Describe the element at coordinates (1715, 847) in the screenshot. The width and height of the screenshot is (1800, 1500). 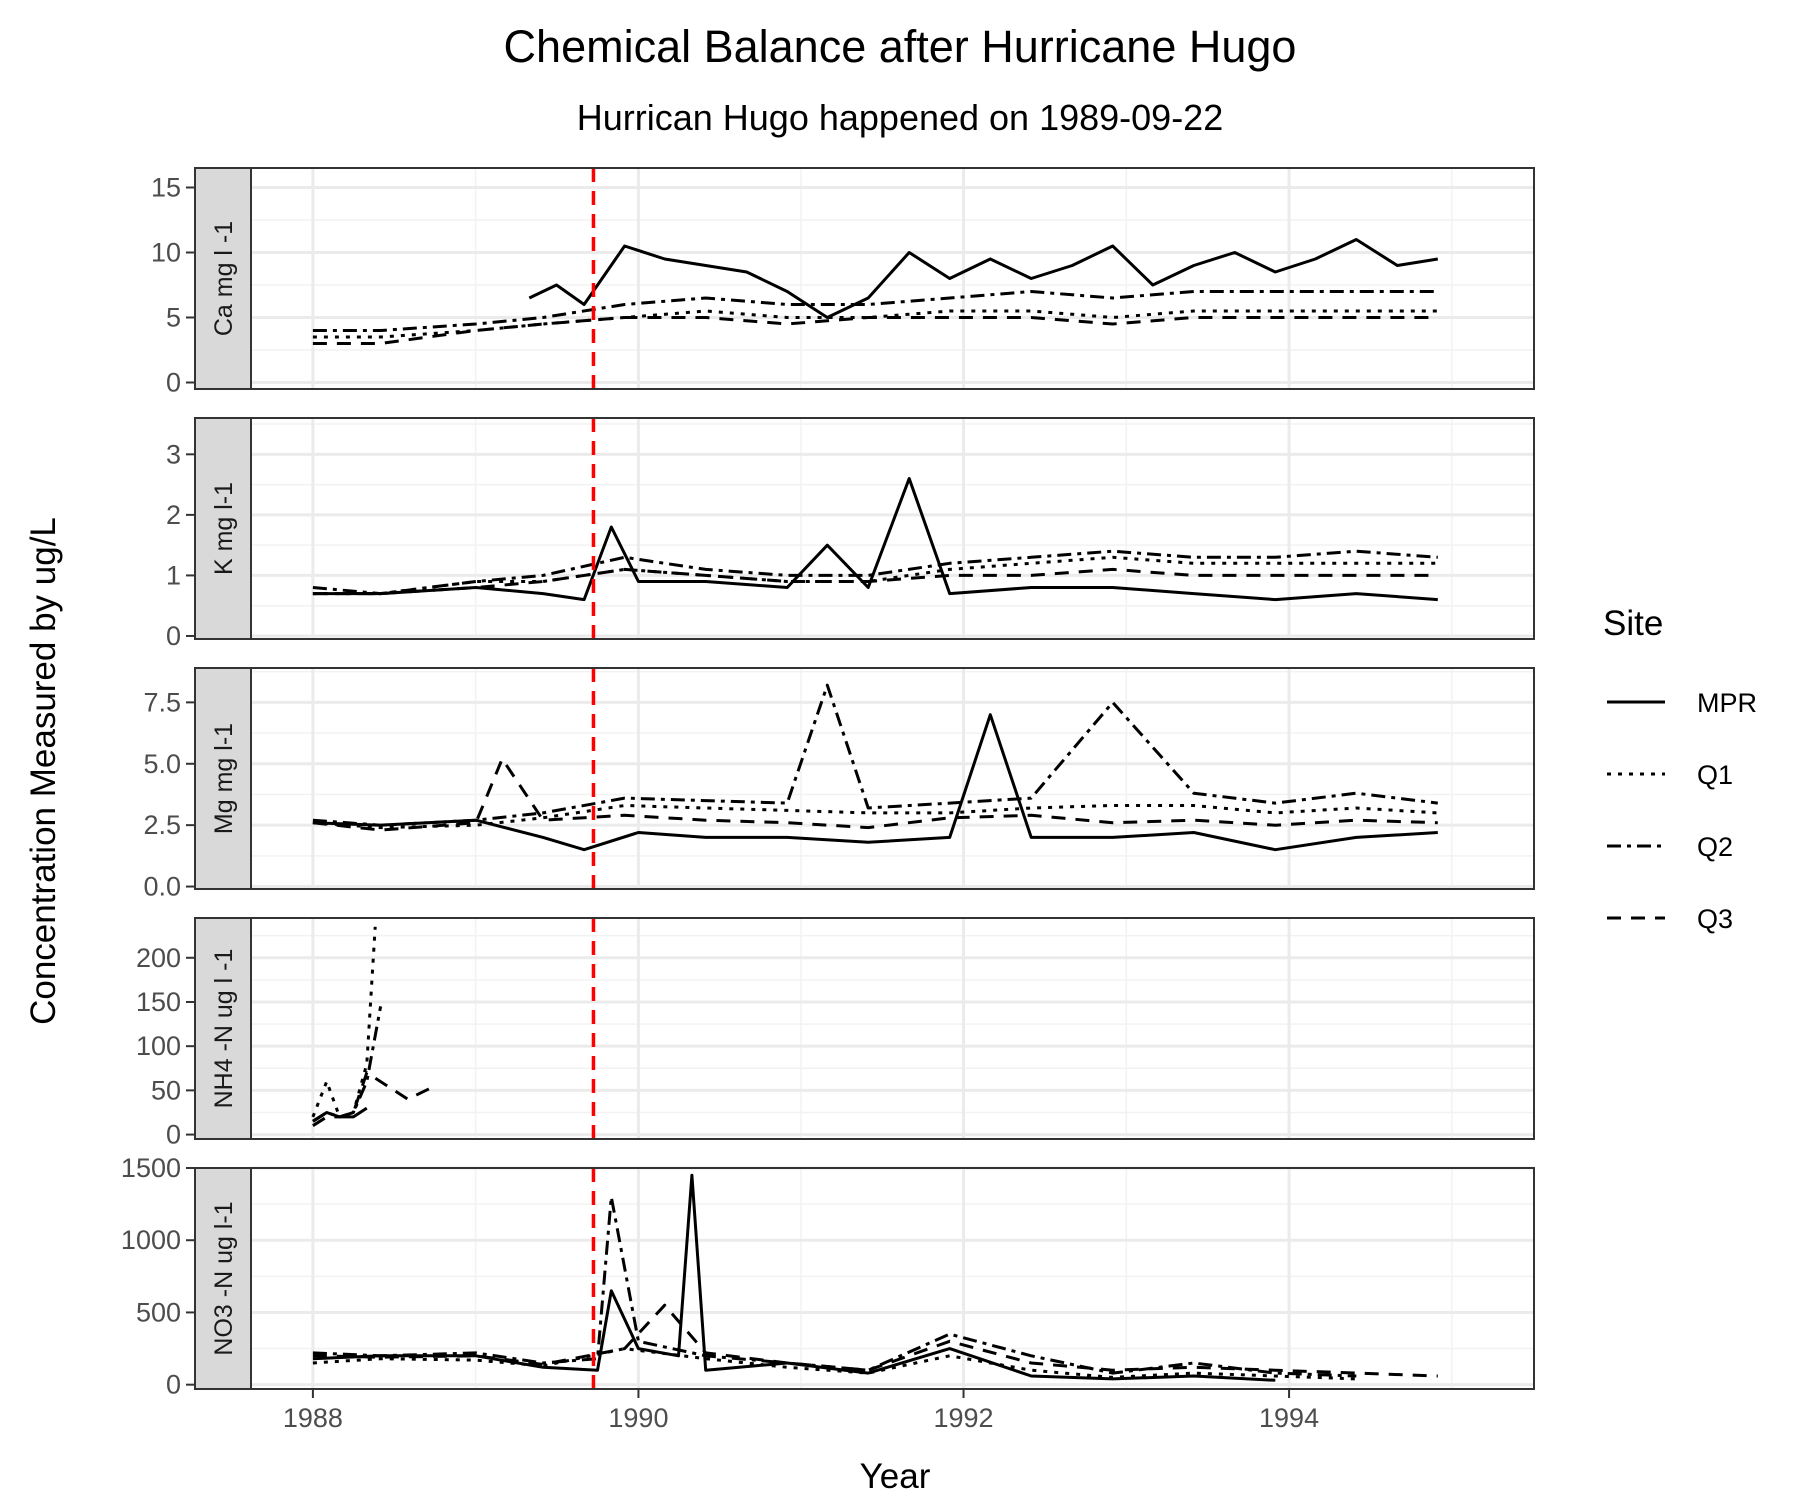
I see `legend-label-q2: Q2` at that location.